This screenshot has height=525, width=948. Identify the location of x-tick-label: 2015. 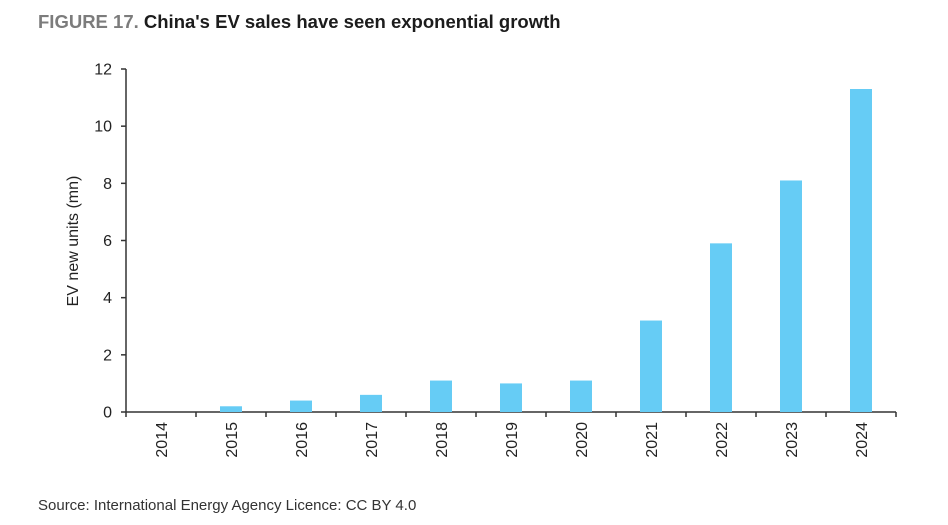
(232, 440).